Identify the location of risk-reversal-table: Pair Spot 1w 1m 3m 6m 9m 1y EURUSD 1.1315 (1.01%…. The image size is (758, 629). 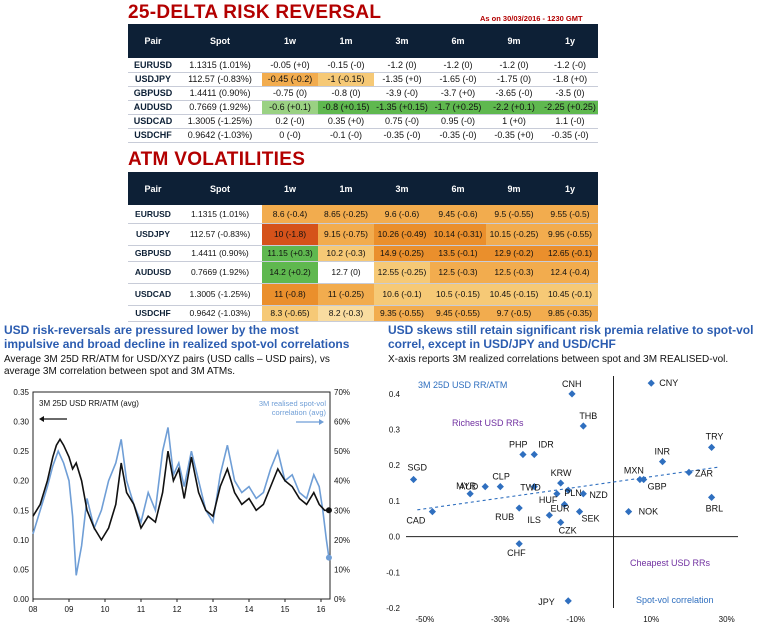
(363, 83).